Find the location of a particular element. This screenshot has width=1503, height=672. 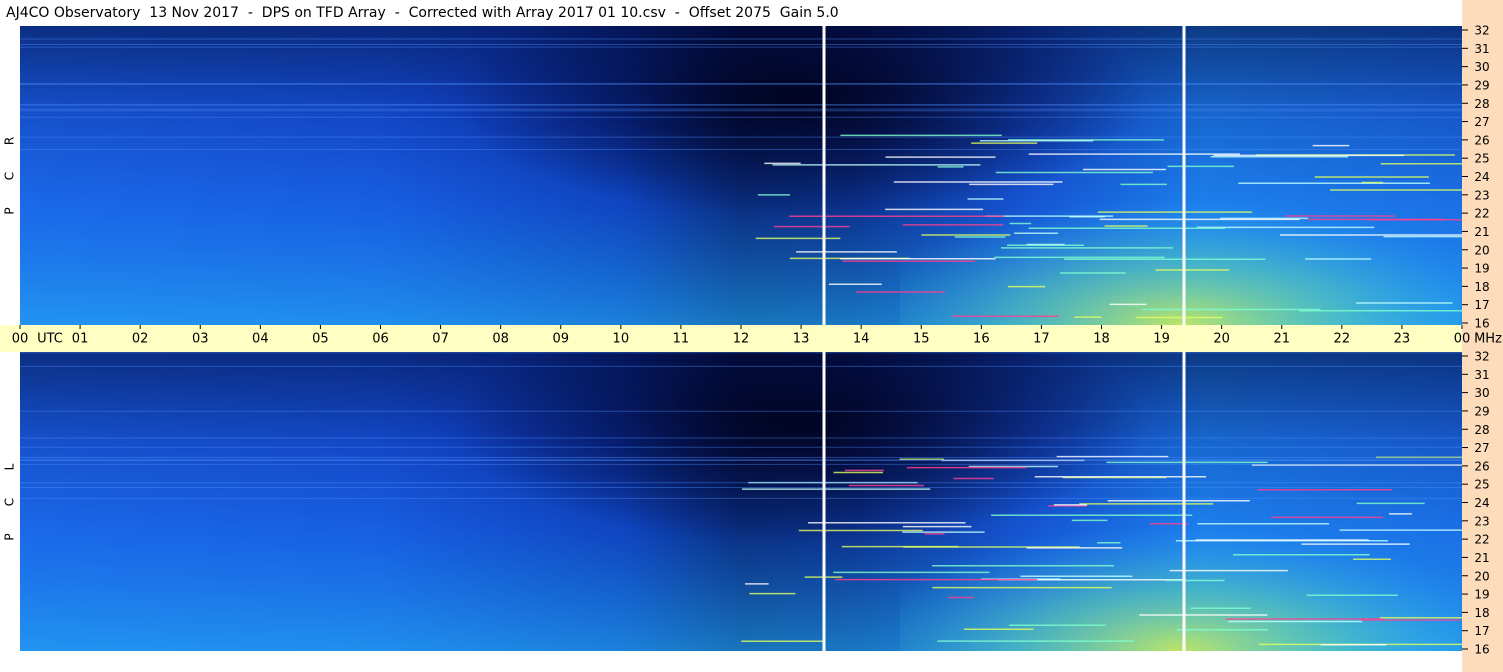

time-tick-label: 01 is located at coordinates (80, 339).